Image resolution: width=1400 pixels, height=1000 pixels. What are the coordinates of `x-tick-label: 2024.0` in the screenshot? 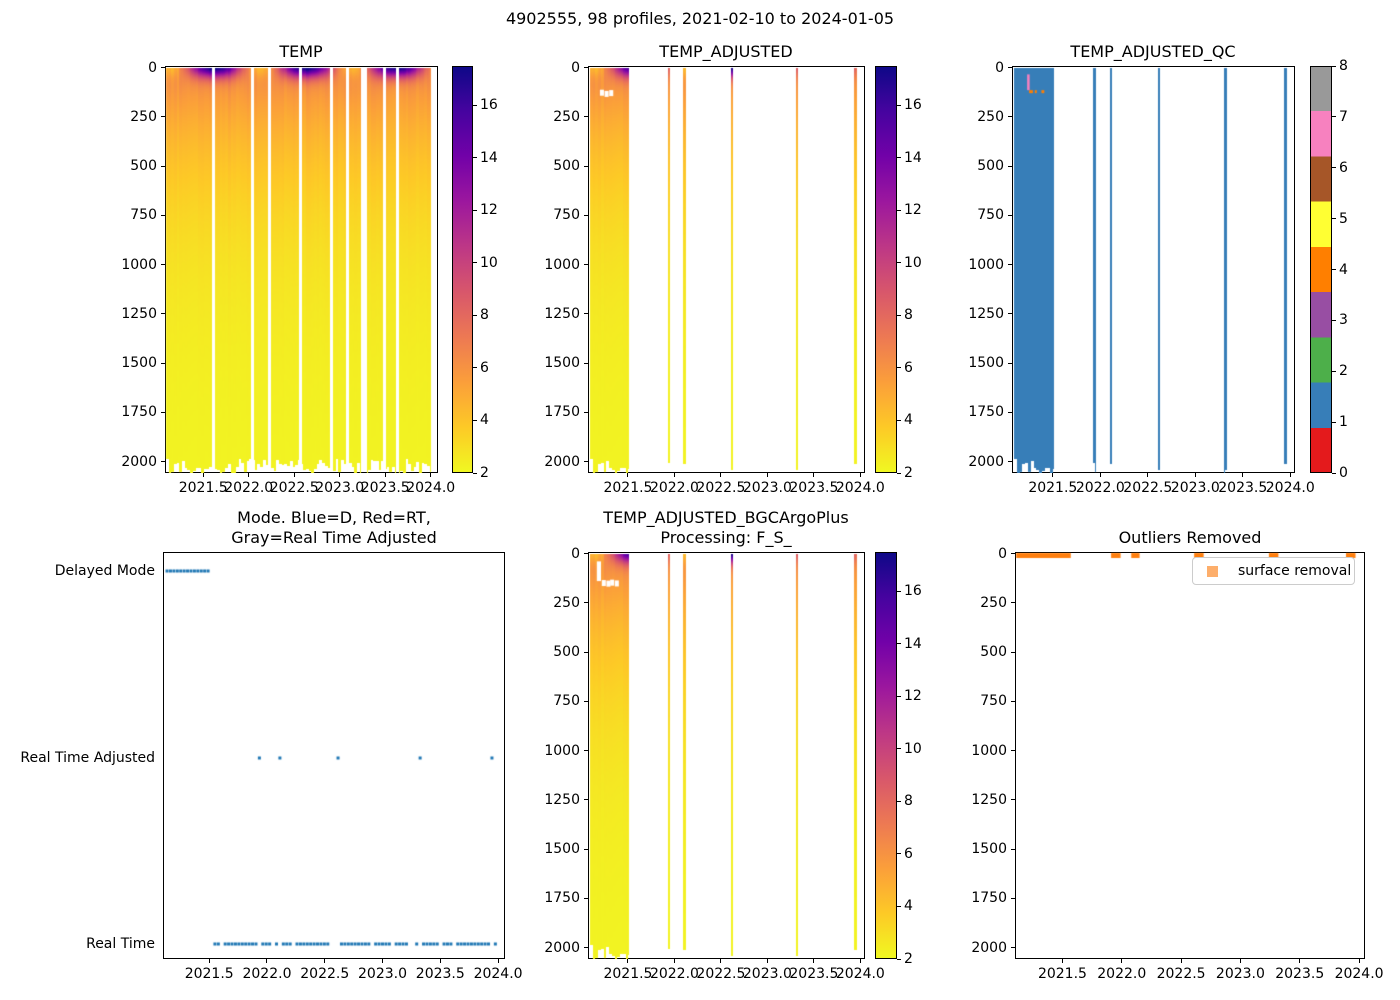 It's located at (431, 488).